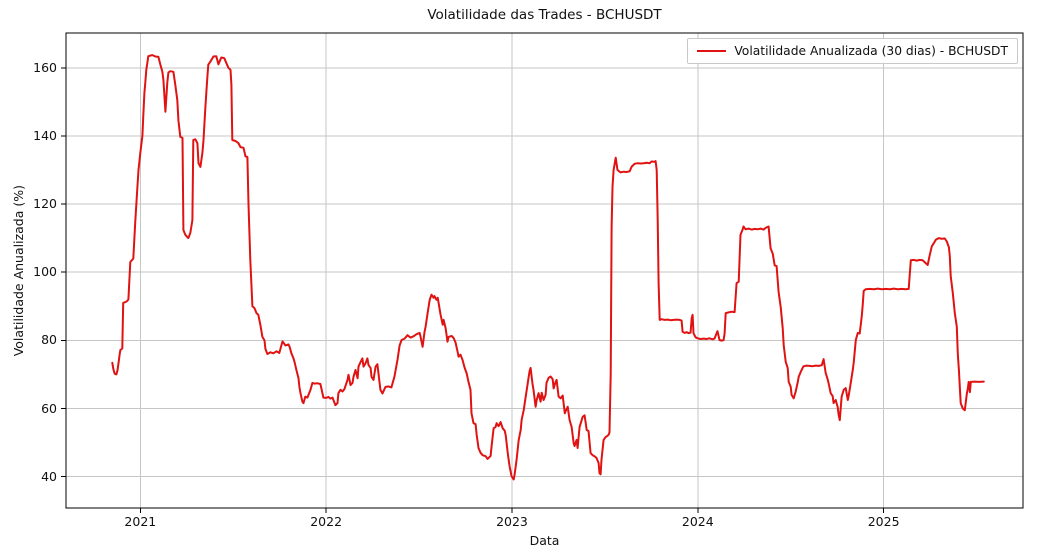 The width and height of the screenshot is (1047, 555). Describe the element at coordinates (140, 521) in the screenshot. I see `x-tick-label: 2021` at that location.